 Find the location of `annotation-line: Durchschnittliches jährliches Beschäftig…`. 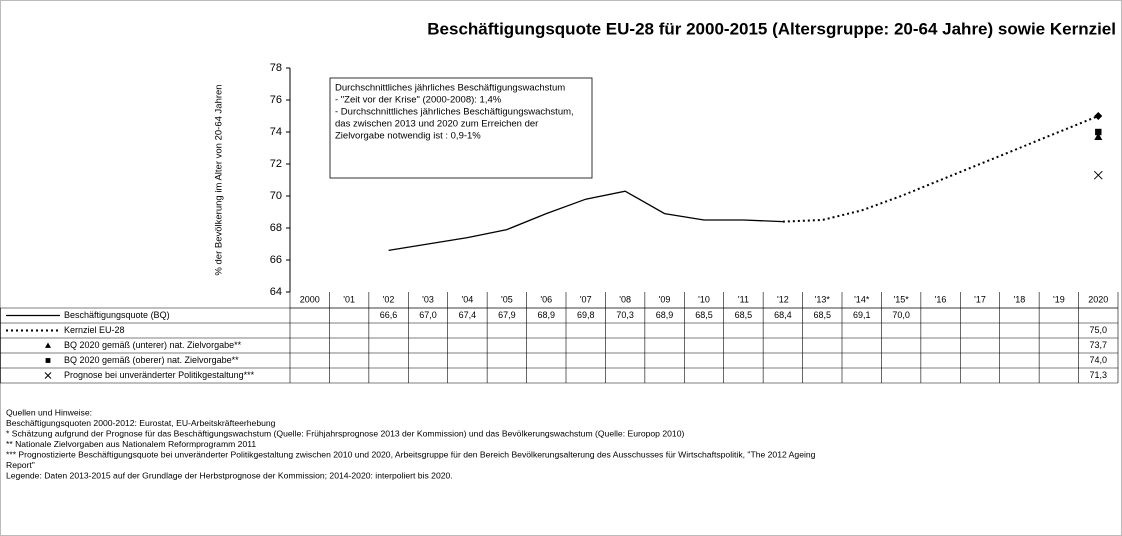

annotation-line: Durchschnittliches jährliches Beschäftig… is located at coordinates (450, 88).